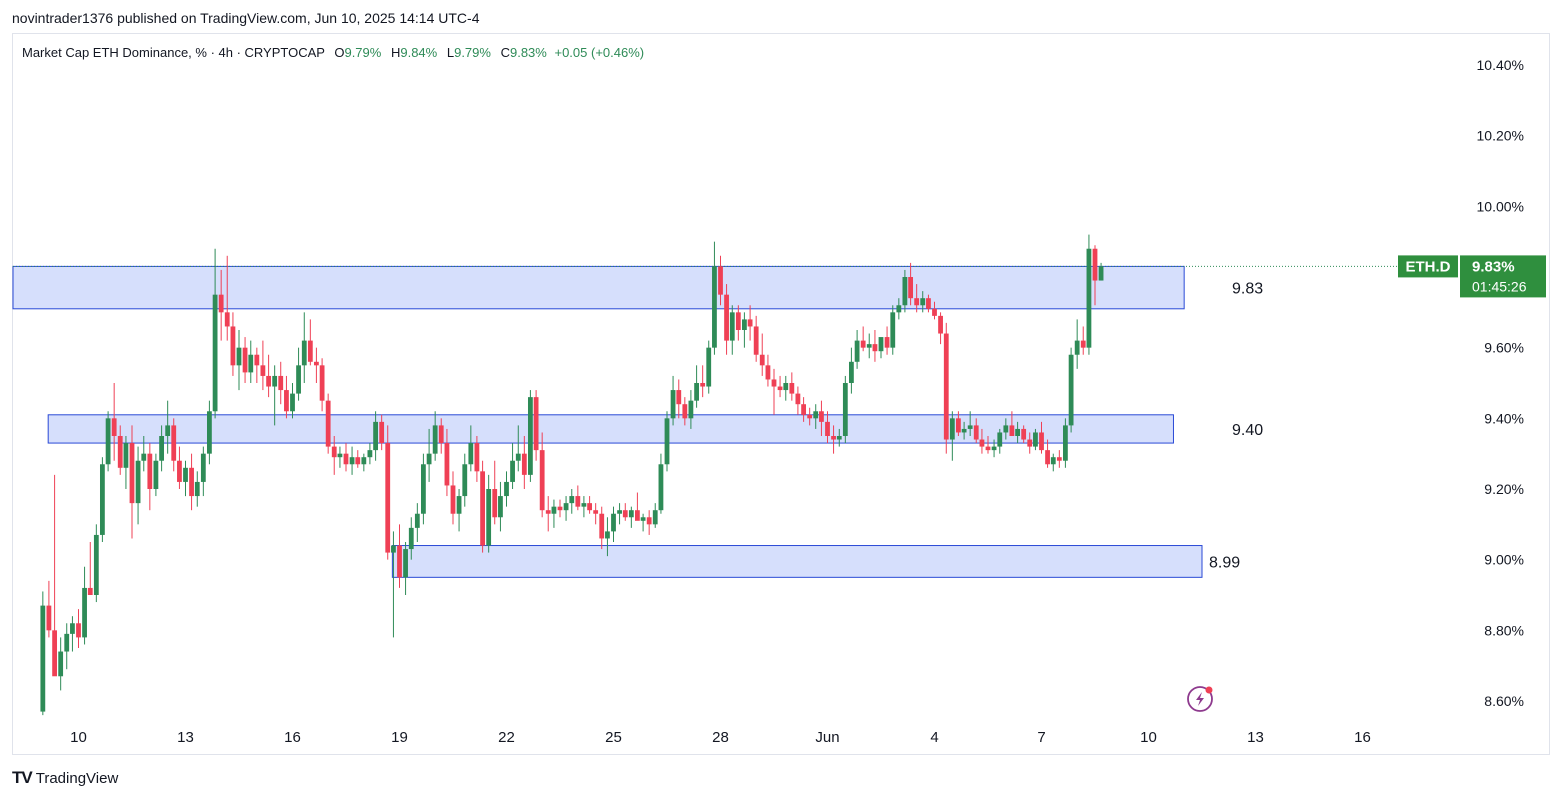 Image resolution: width=1563 pixels, height=800 pixels. Describe the element at coordinates (472, 52) in the screenshot. I see `low-value: 9.79%` at that location.